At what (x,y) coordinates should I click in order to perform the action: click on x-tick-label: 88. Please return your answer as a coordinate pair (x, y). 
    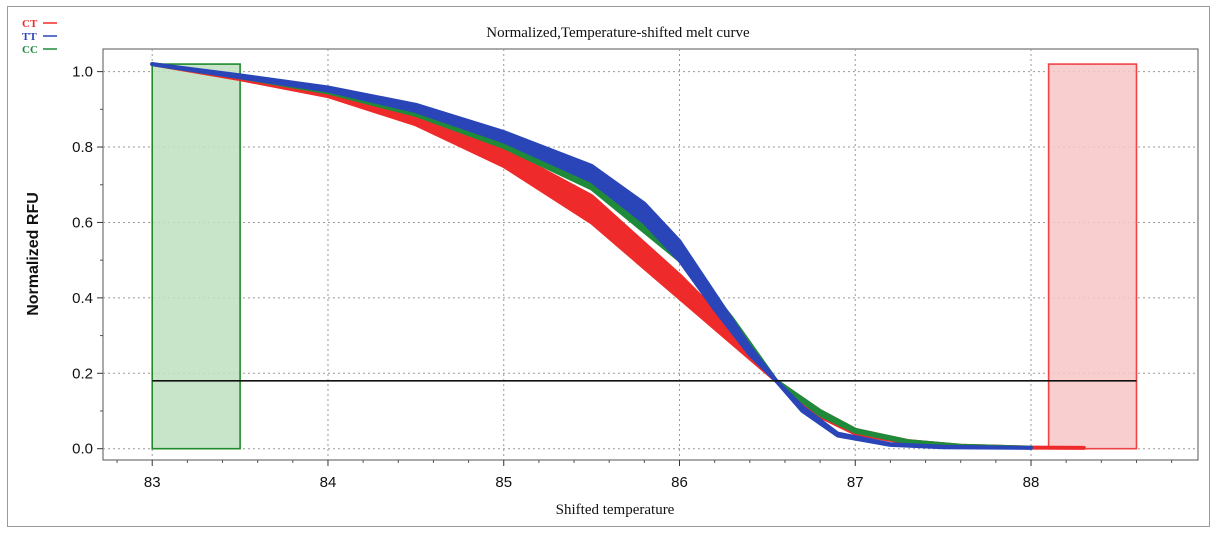
    Looking at the image, I should click on (1031, 482).